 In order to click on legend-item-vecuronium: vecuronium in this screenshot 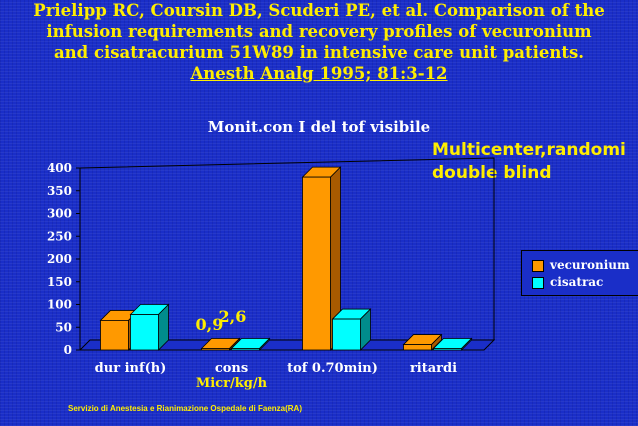, I will do `click(581, 265)`.